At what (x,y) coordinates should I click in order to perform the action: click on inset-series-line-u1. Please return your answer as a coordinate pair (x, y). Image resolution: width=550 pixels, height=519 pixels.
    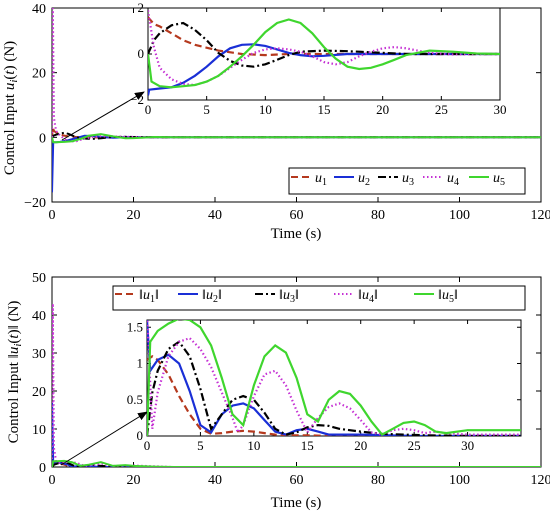
    Looking at the image, I should click on (324, 36).